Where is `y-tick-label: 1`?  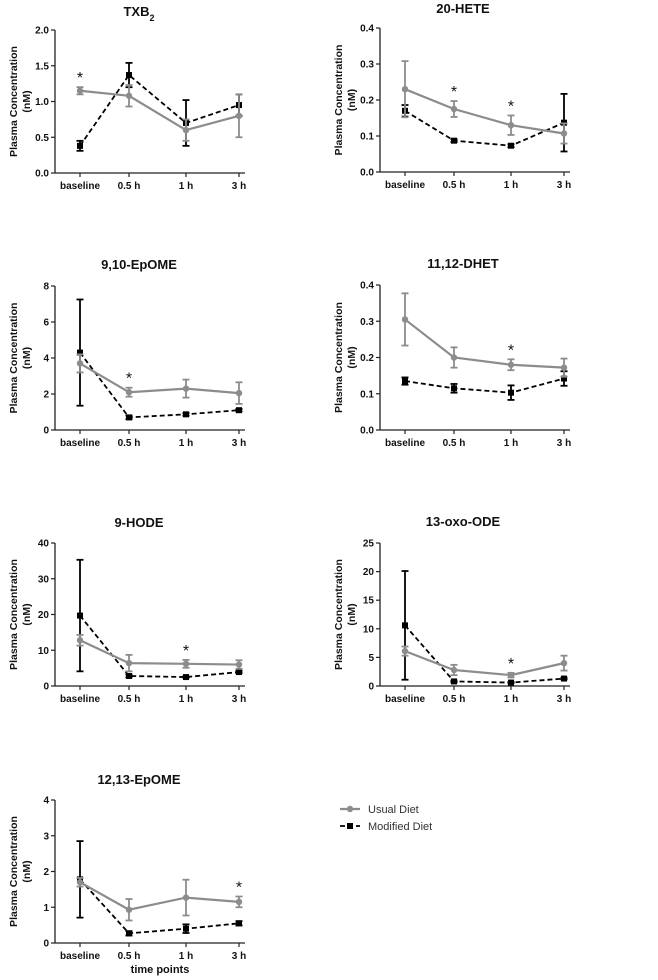 y-tick-label: 1 is located at coordinates (46, 908).